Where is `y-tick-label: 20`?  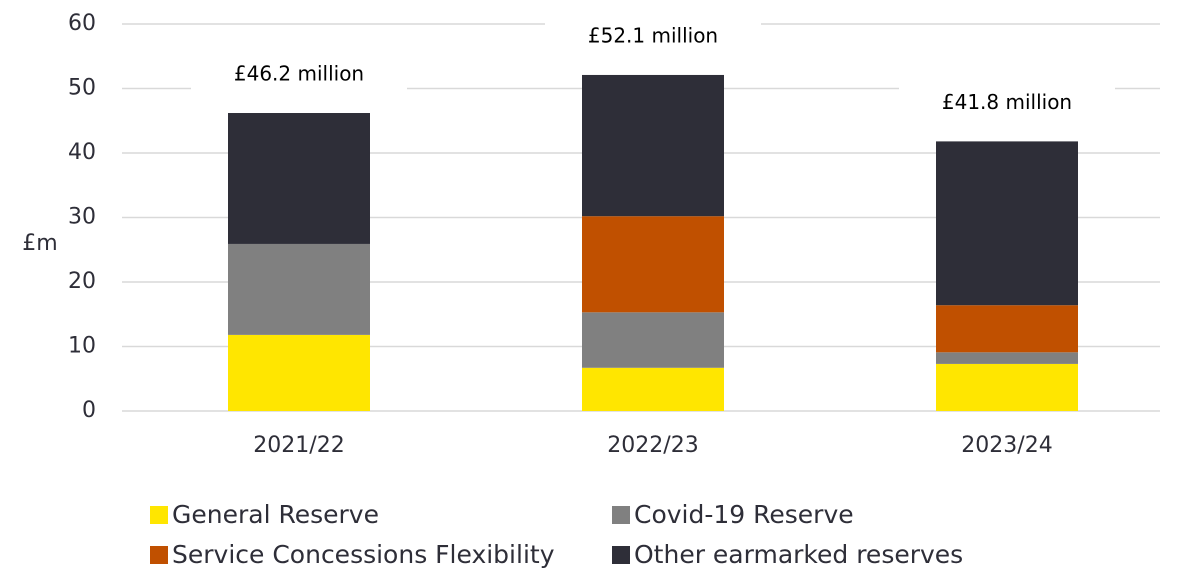 y-tick-label: 20 is located at coordinates (82, 281).